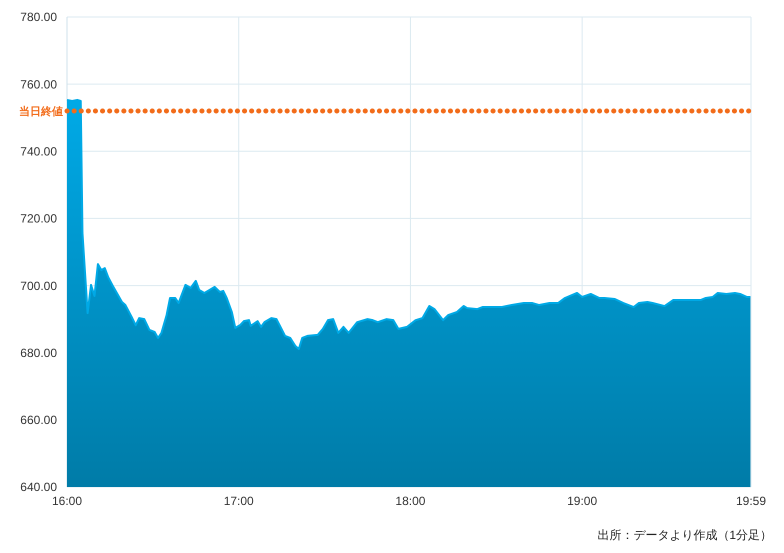  Describe the element at coordinates (39, 17) in the screenshot. I see `y-tick-label: 780.00` at that location.